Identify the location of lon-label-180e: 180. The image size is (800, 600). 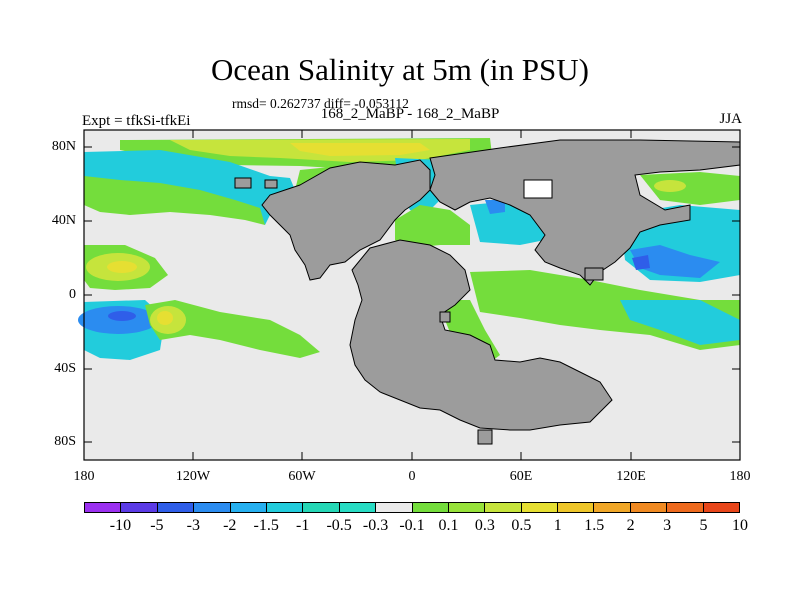
(740, 476).